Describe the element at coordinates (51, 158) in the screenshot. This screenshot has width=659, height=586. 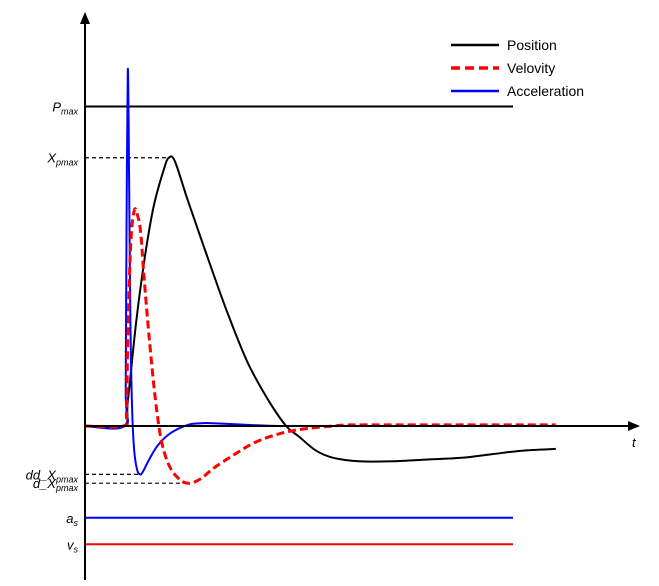
I see `x-pmax-label-base: X` at that location.